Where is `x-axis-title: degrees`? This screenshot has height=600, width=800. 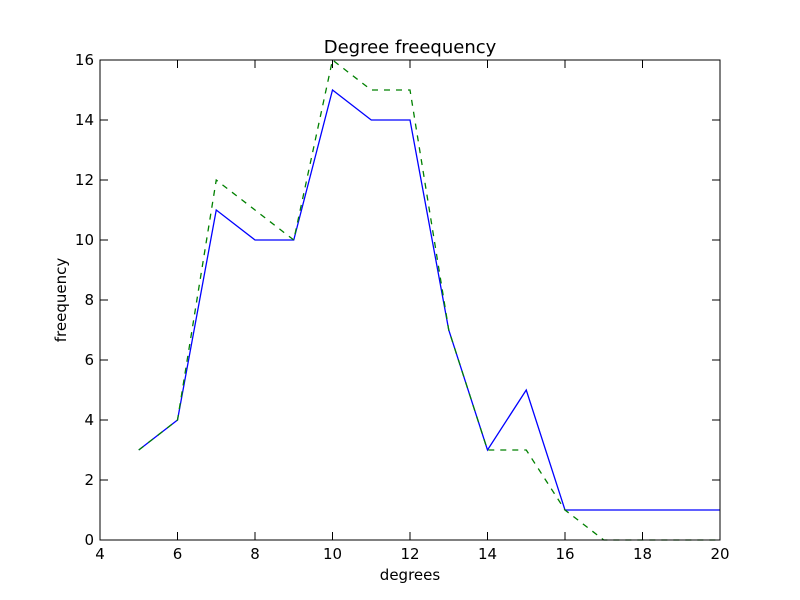
x-axis-title: degrees is located at coordinates (410, 575).